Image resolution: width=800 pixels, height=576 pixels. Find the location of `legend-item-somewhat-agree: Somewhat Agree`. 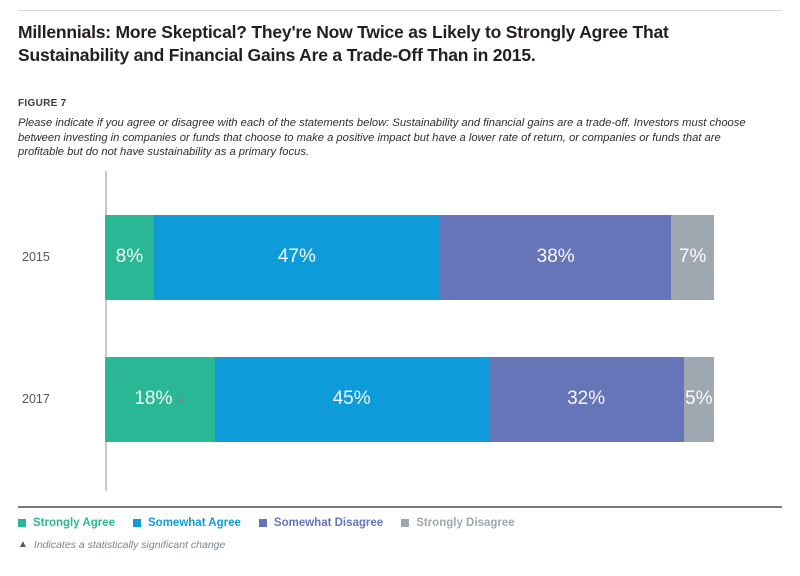

legend-item-somewhat-agree: Somewhat Agree is located at coordinates (187, 523).